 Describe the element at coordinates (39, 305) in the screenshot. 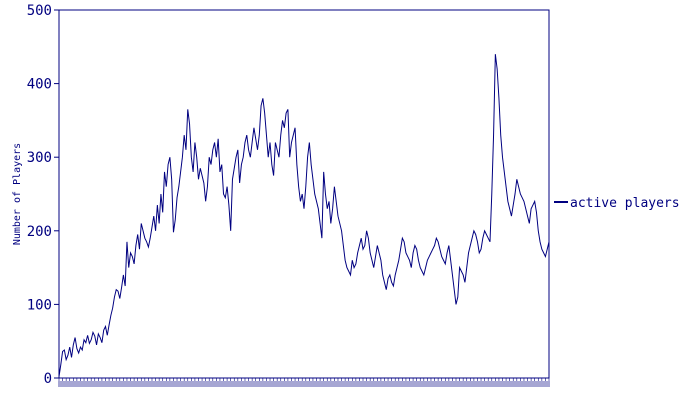

I see `y-tick-label: 100` at that location.